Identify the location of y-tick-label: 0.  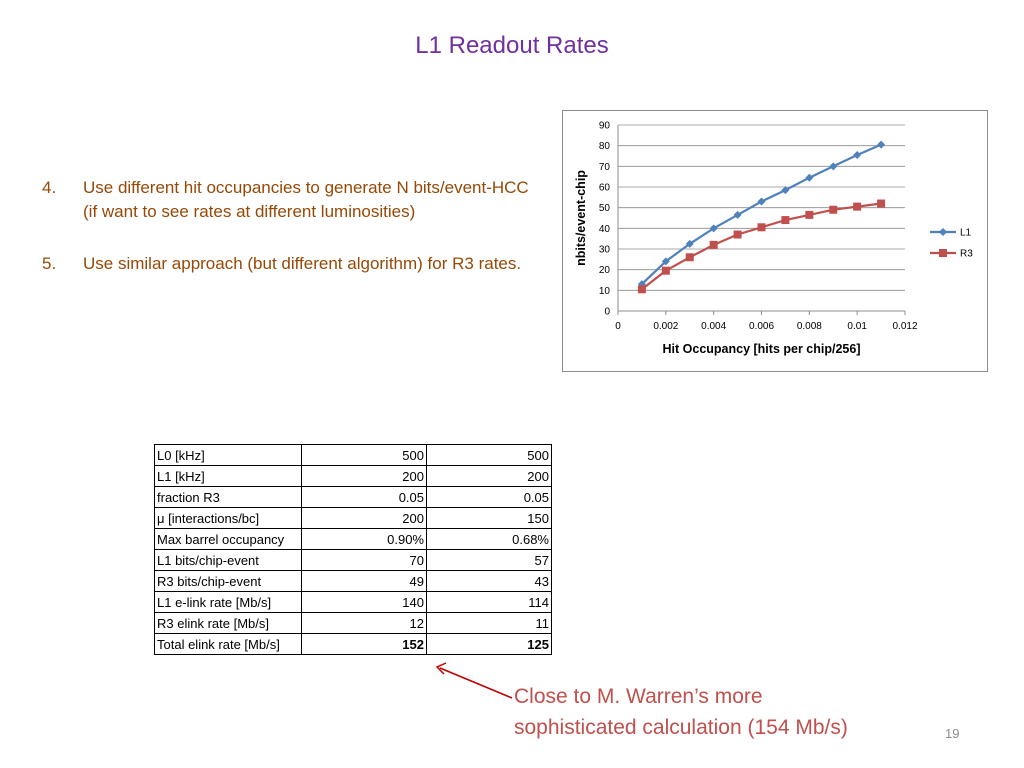
(607, 312).